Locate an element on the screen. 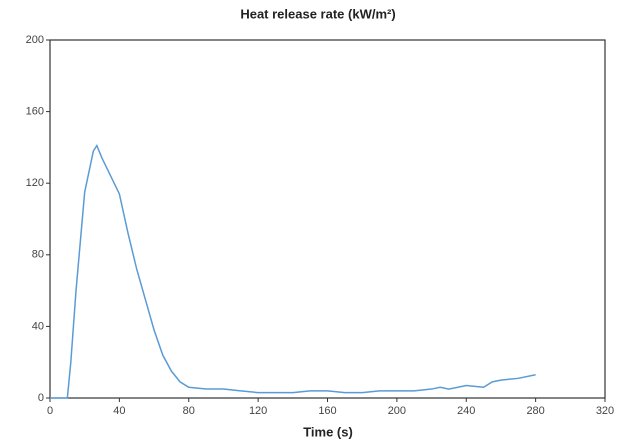 This screenshot has width=621, height=442. x-tick-label: 80 is located at coordinates (189, 411).